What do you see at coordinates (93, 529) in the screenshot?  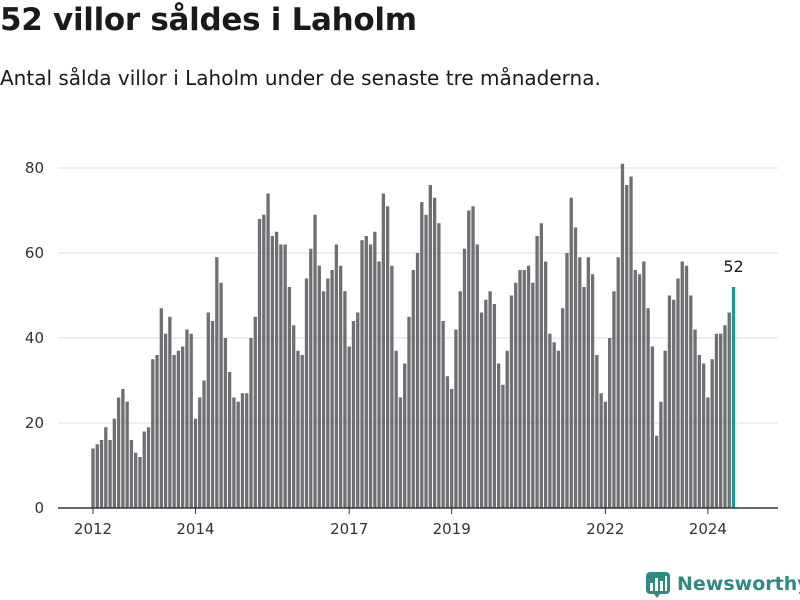 I see `x-tick-label: 2012` at bounding box center [93, 529].